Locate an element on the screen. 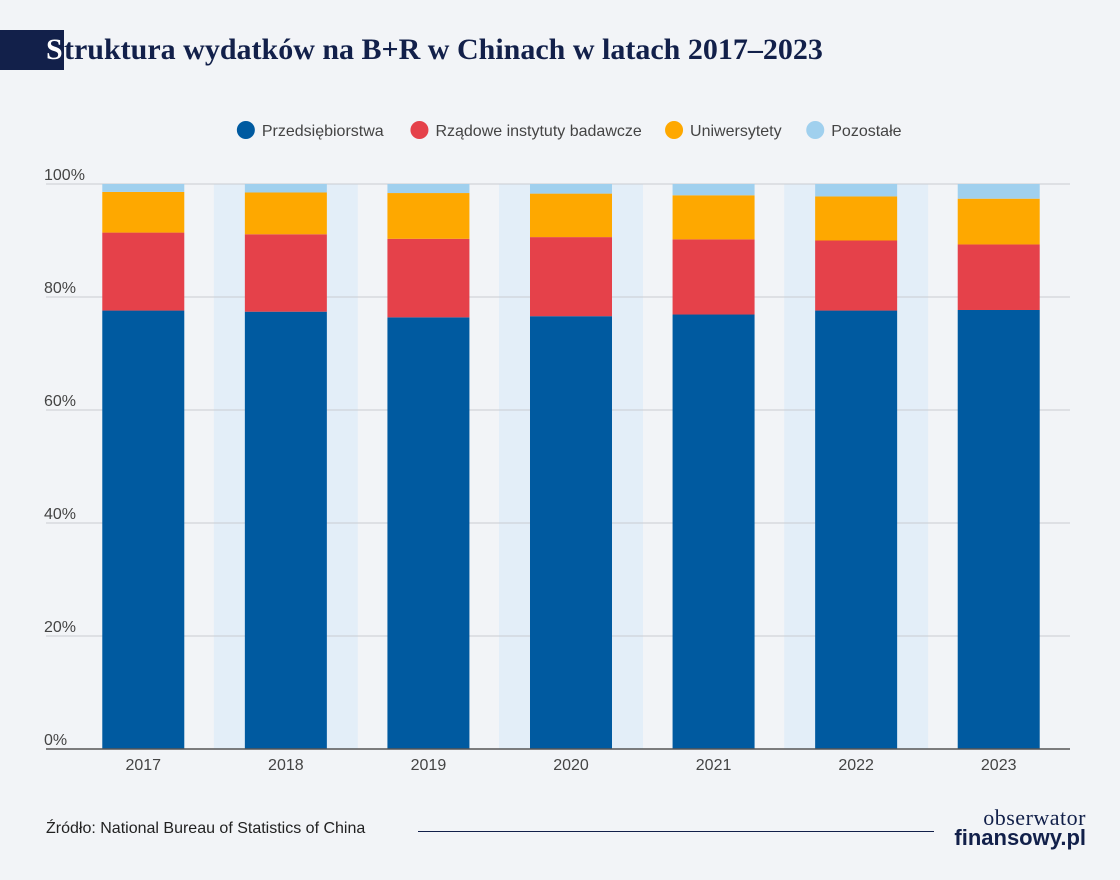 This screenshot has height=880, width=1120. x-tick-label: 2020 is located at coordinates (571, 765).